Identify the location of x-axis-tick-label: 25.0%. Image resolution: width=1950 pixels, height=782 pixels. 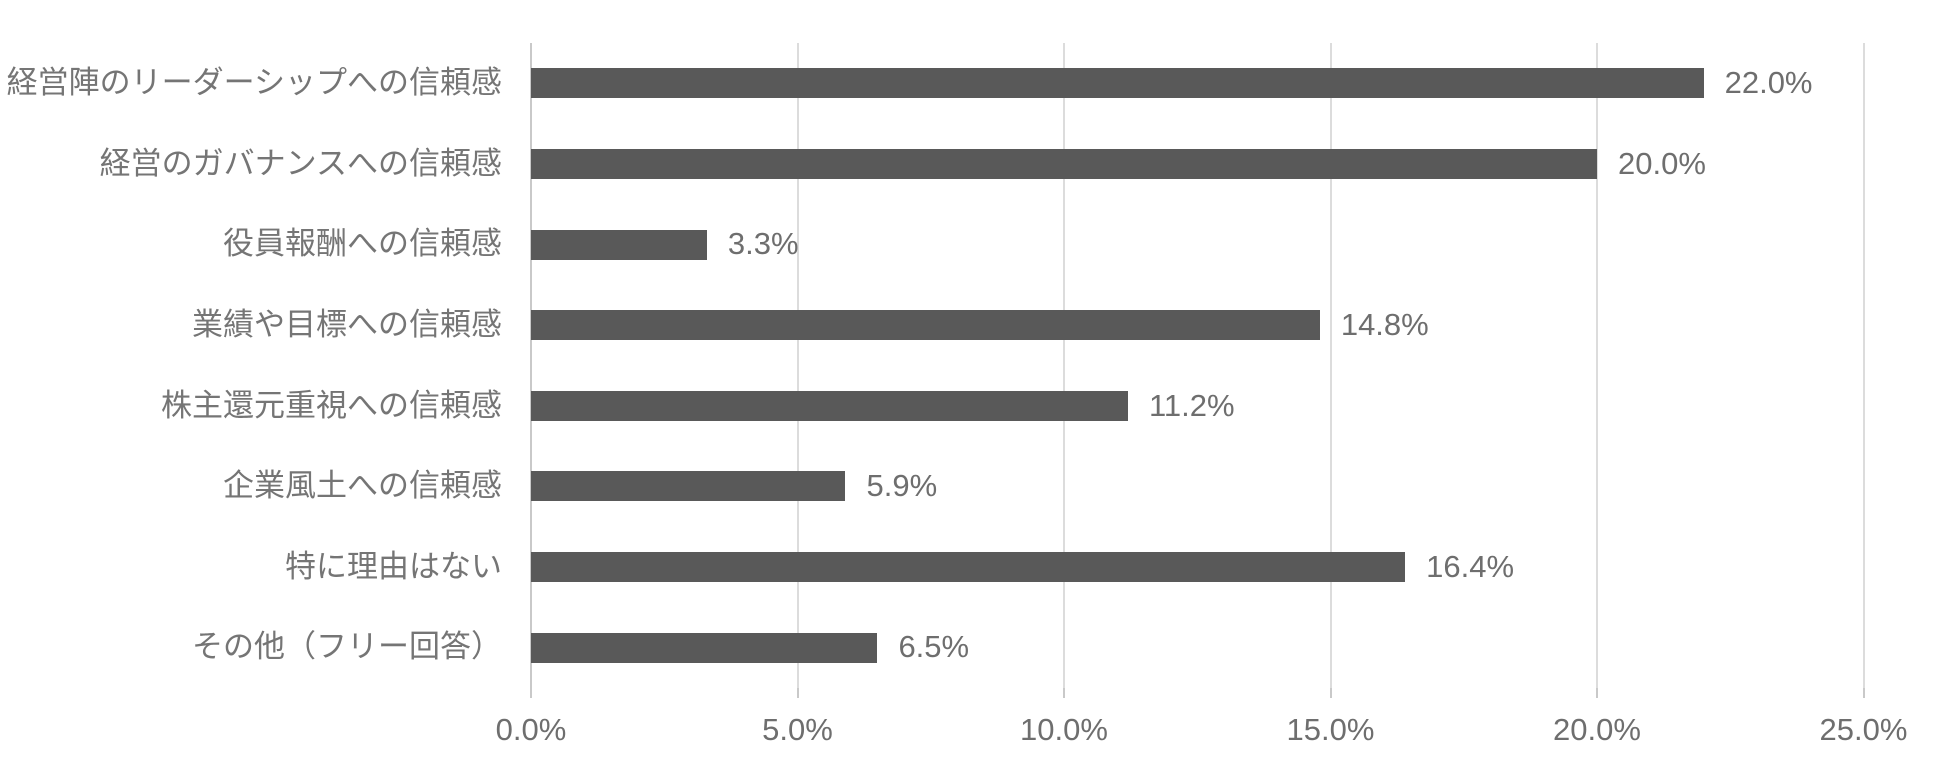
(1863, 729).